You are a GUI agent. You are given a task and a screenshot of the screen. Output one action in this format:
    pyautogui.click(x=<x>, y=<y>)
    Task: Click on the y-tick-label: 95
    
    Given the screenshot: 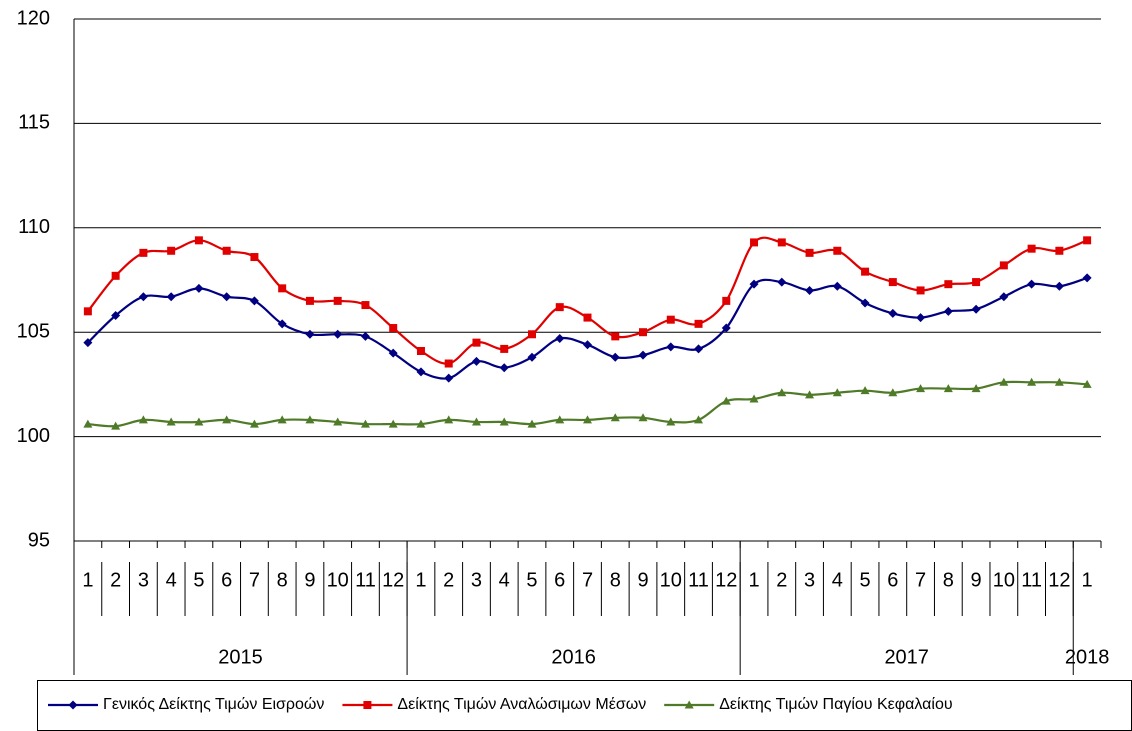 What is the action you would take?
    pyautogui.click(x=39, y=540)
    